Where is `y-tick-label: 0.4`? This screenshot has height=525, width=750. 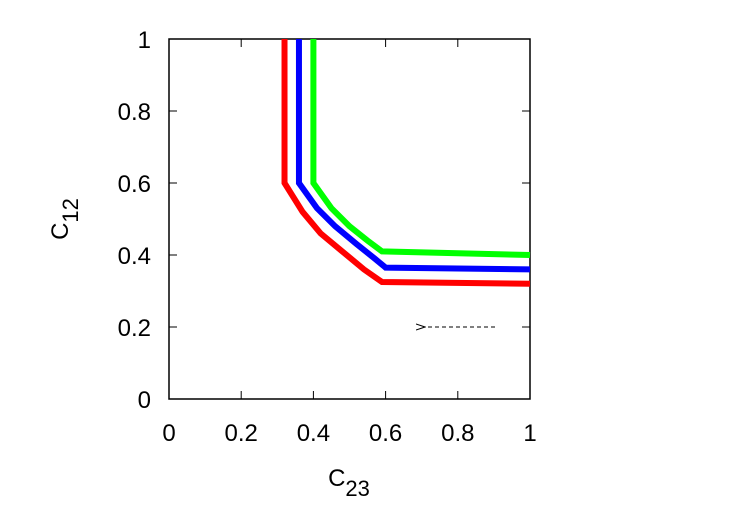 y-tick-label: 0.4 is located at coordinates (134, 256).